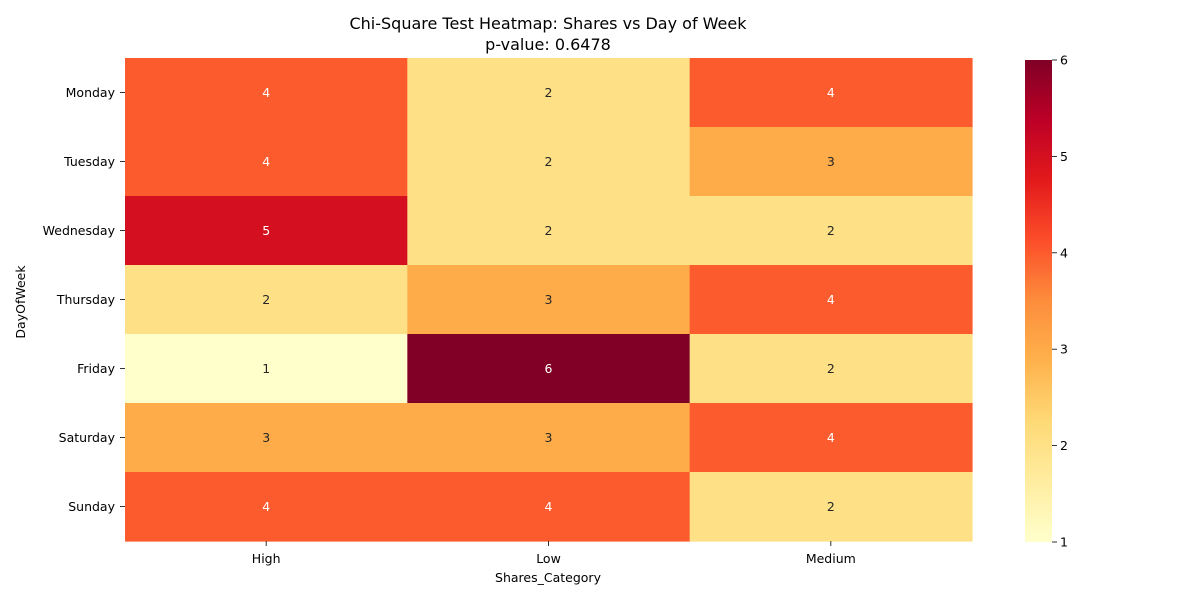 The width and height of the screenshot is (1200, 600). I want to click on x-tick-label: Low, so click(548, 558).